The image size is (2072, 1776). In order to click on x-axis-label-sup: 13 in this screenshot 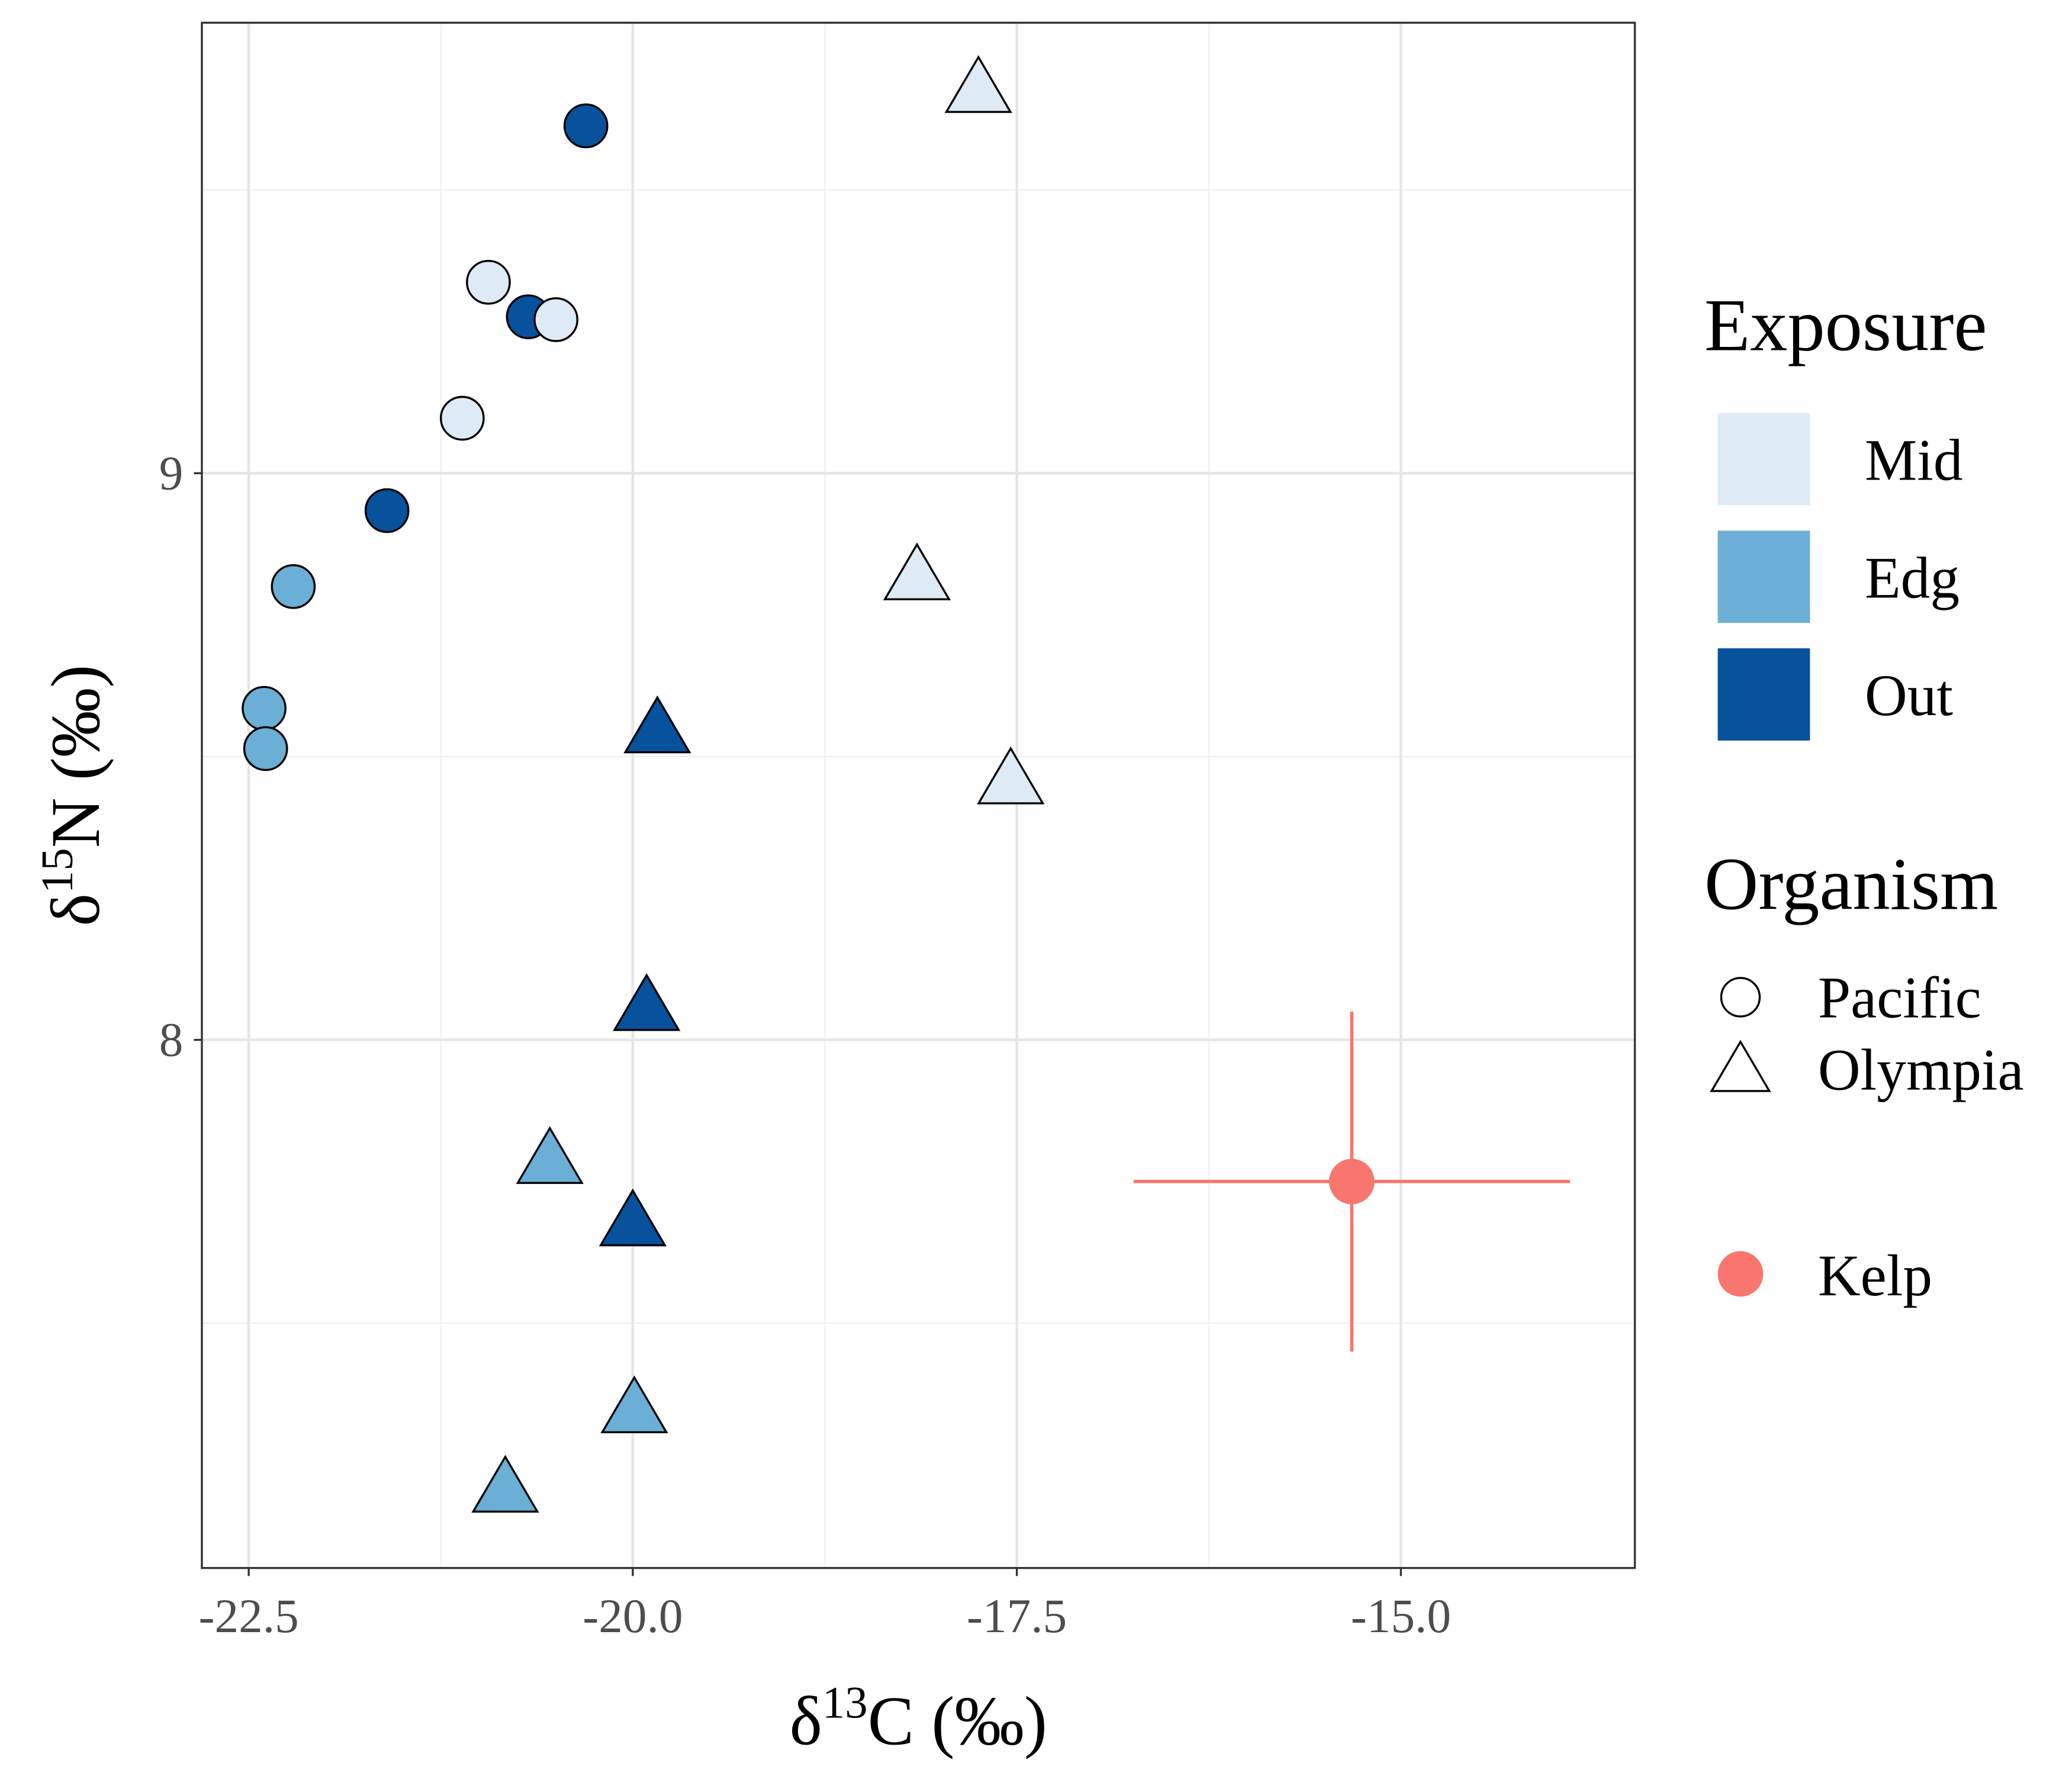, I will do `click(845, 1703)`.